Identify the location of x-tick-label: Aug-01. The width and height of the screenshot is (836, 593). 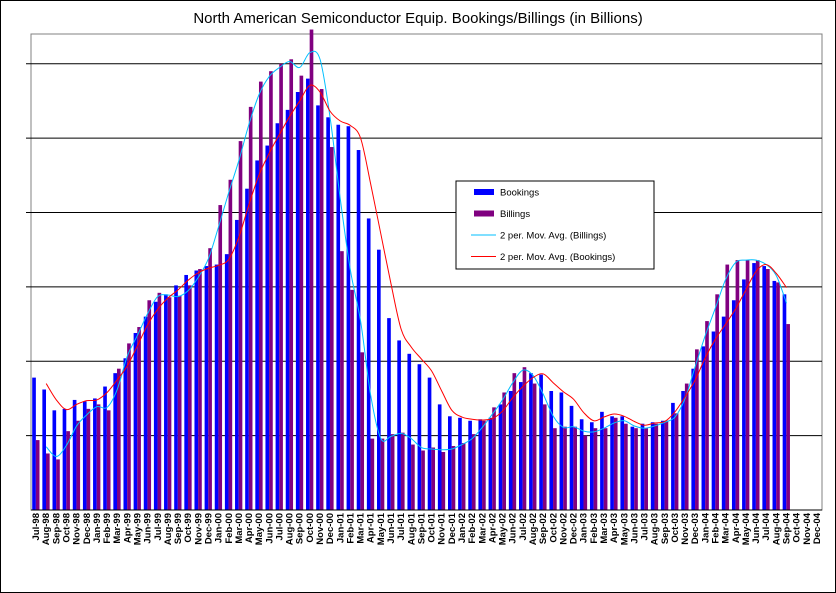
(411, 528).